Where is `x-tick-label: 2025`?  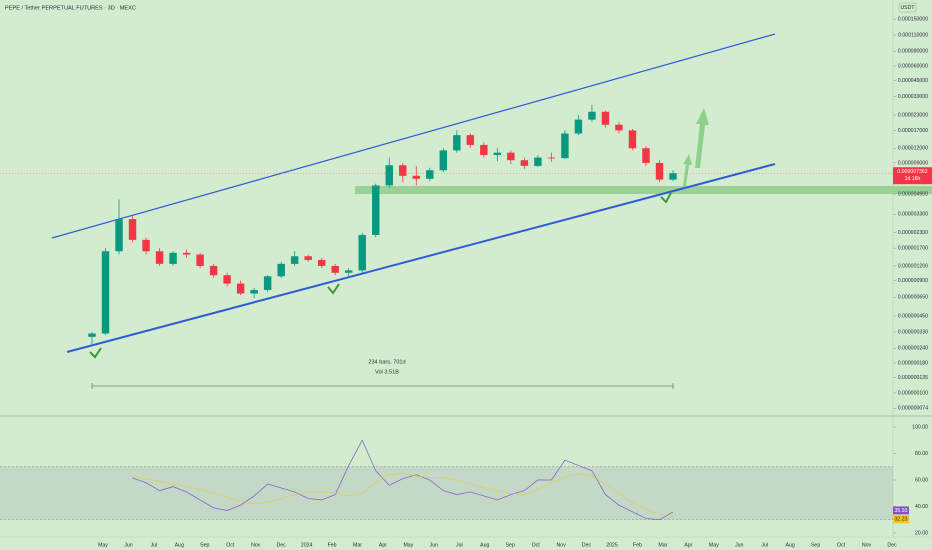 x-tick-label: 2025 is located at coordinates (612, 545).